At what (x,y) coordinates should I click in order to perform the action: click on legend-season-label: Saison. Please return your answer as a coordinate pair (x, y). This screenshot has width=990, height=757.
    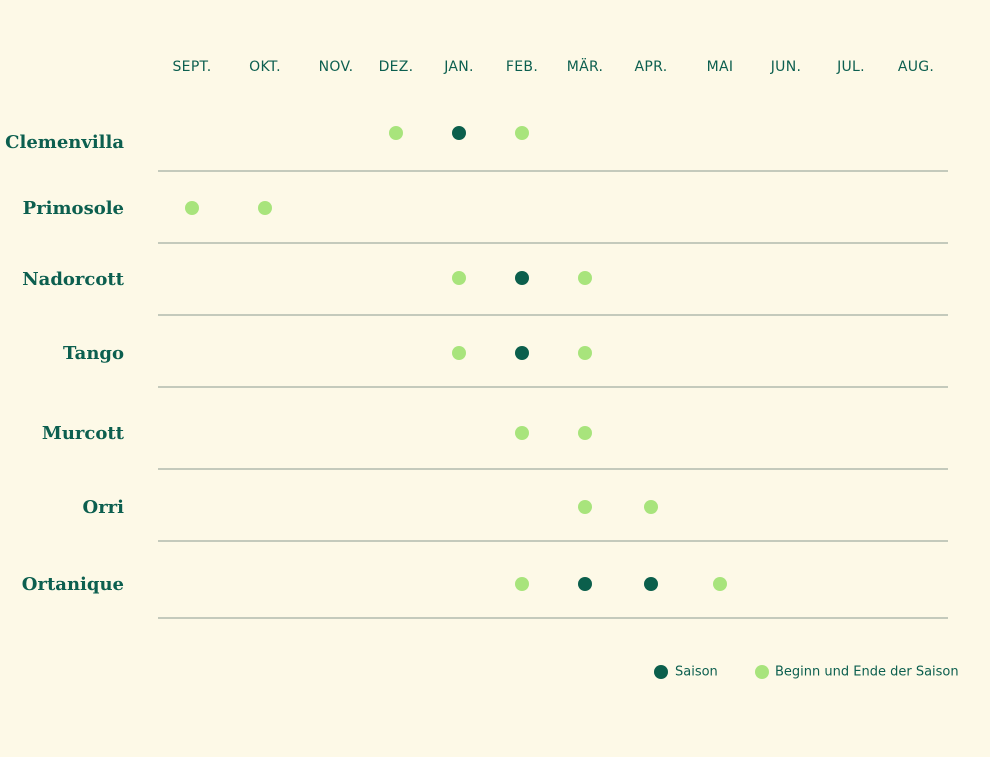
    Looking at the image, I should click on (696, 672).